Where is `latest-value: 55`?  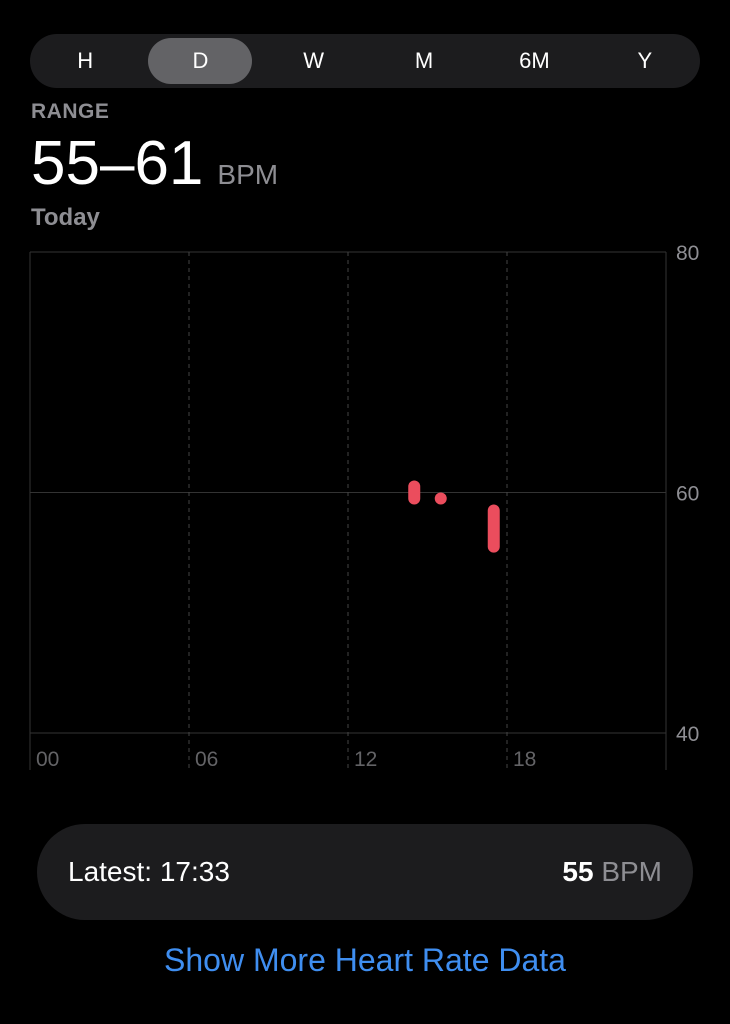 latest-value: 55 is located at coordinates (578, 871).